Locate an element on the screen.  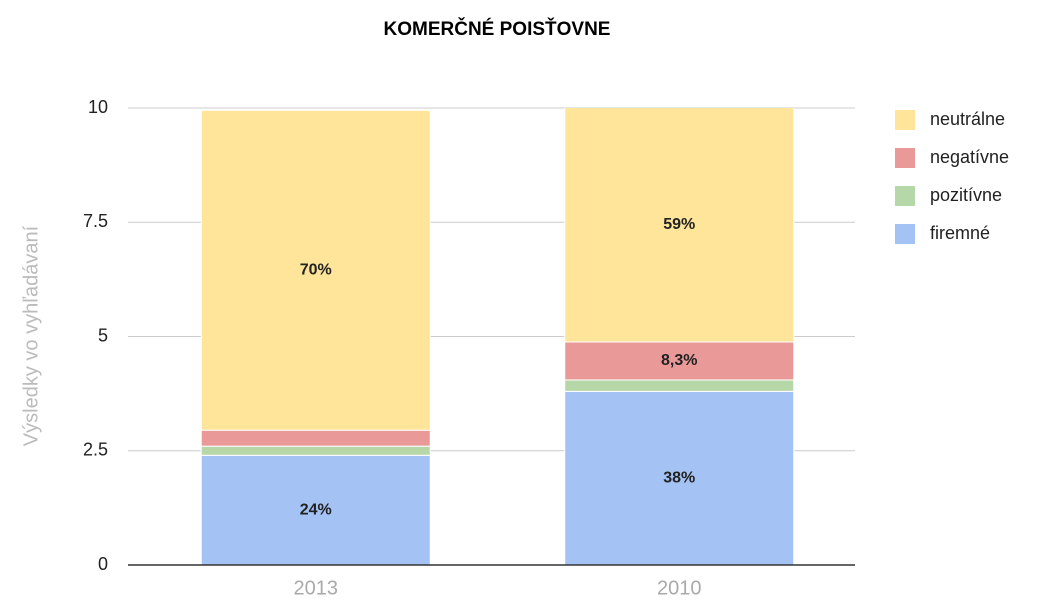
y-tick-label: 7.5 is located at coordinates (95, 221).